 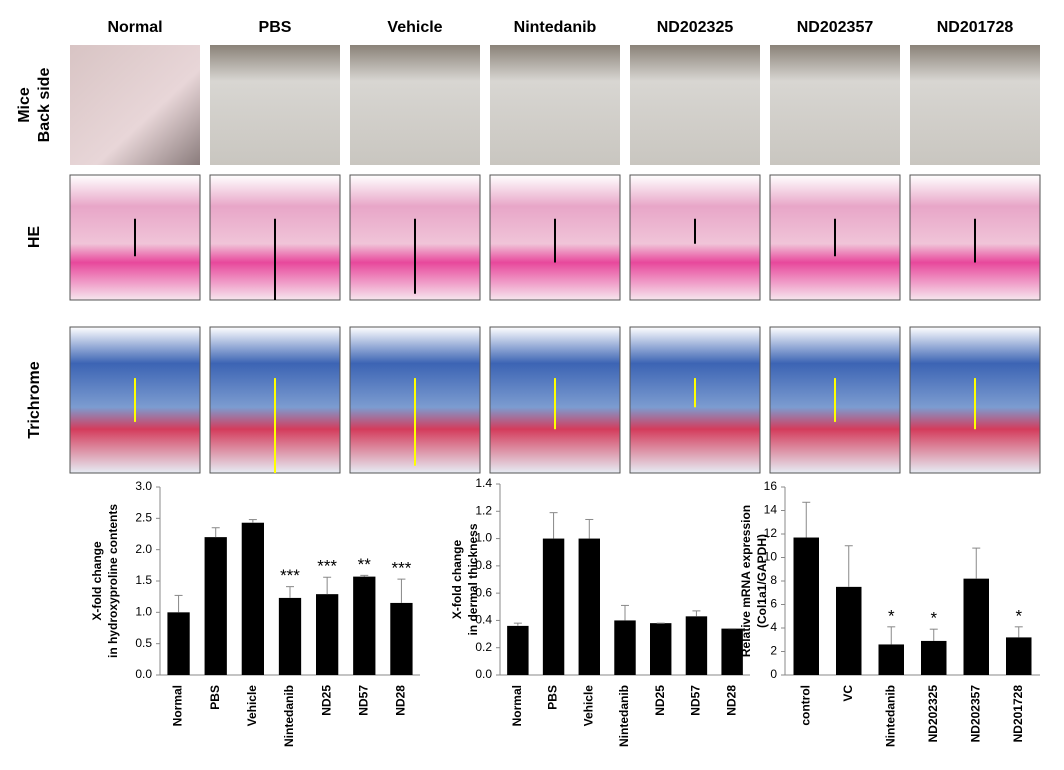 What do you see at coordinates (555, 27) in the screenshot?
I see `column-header: Nintedanib` at bounding box center [555, 27].